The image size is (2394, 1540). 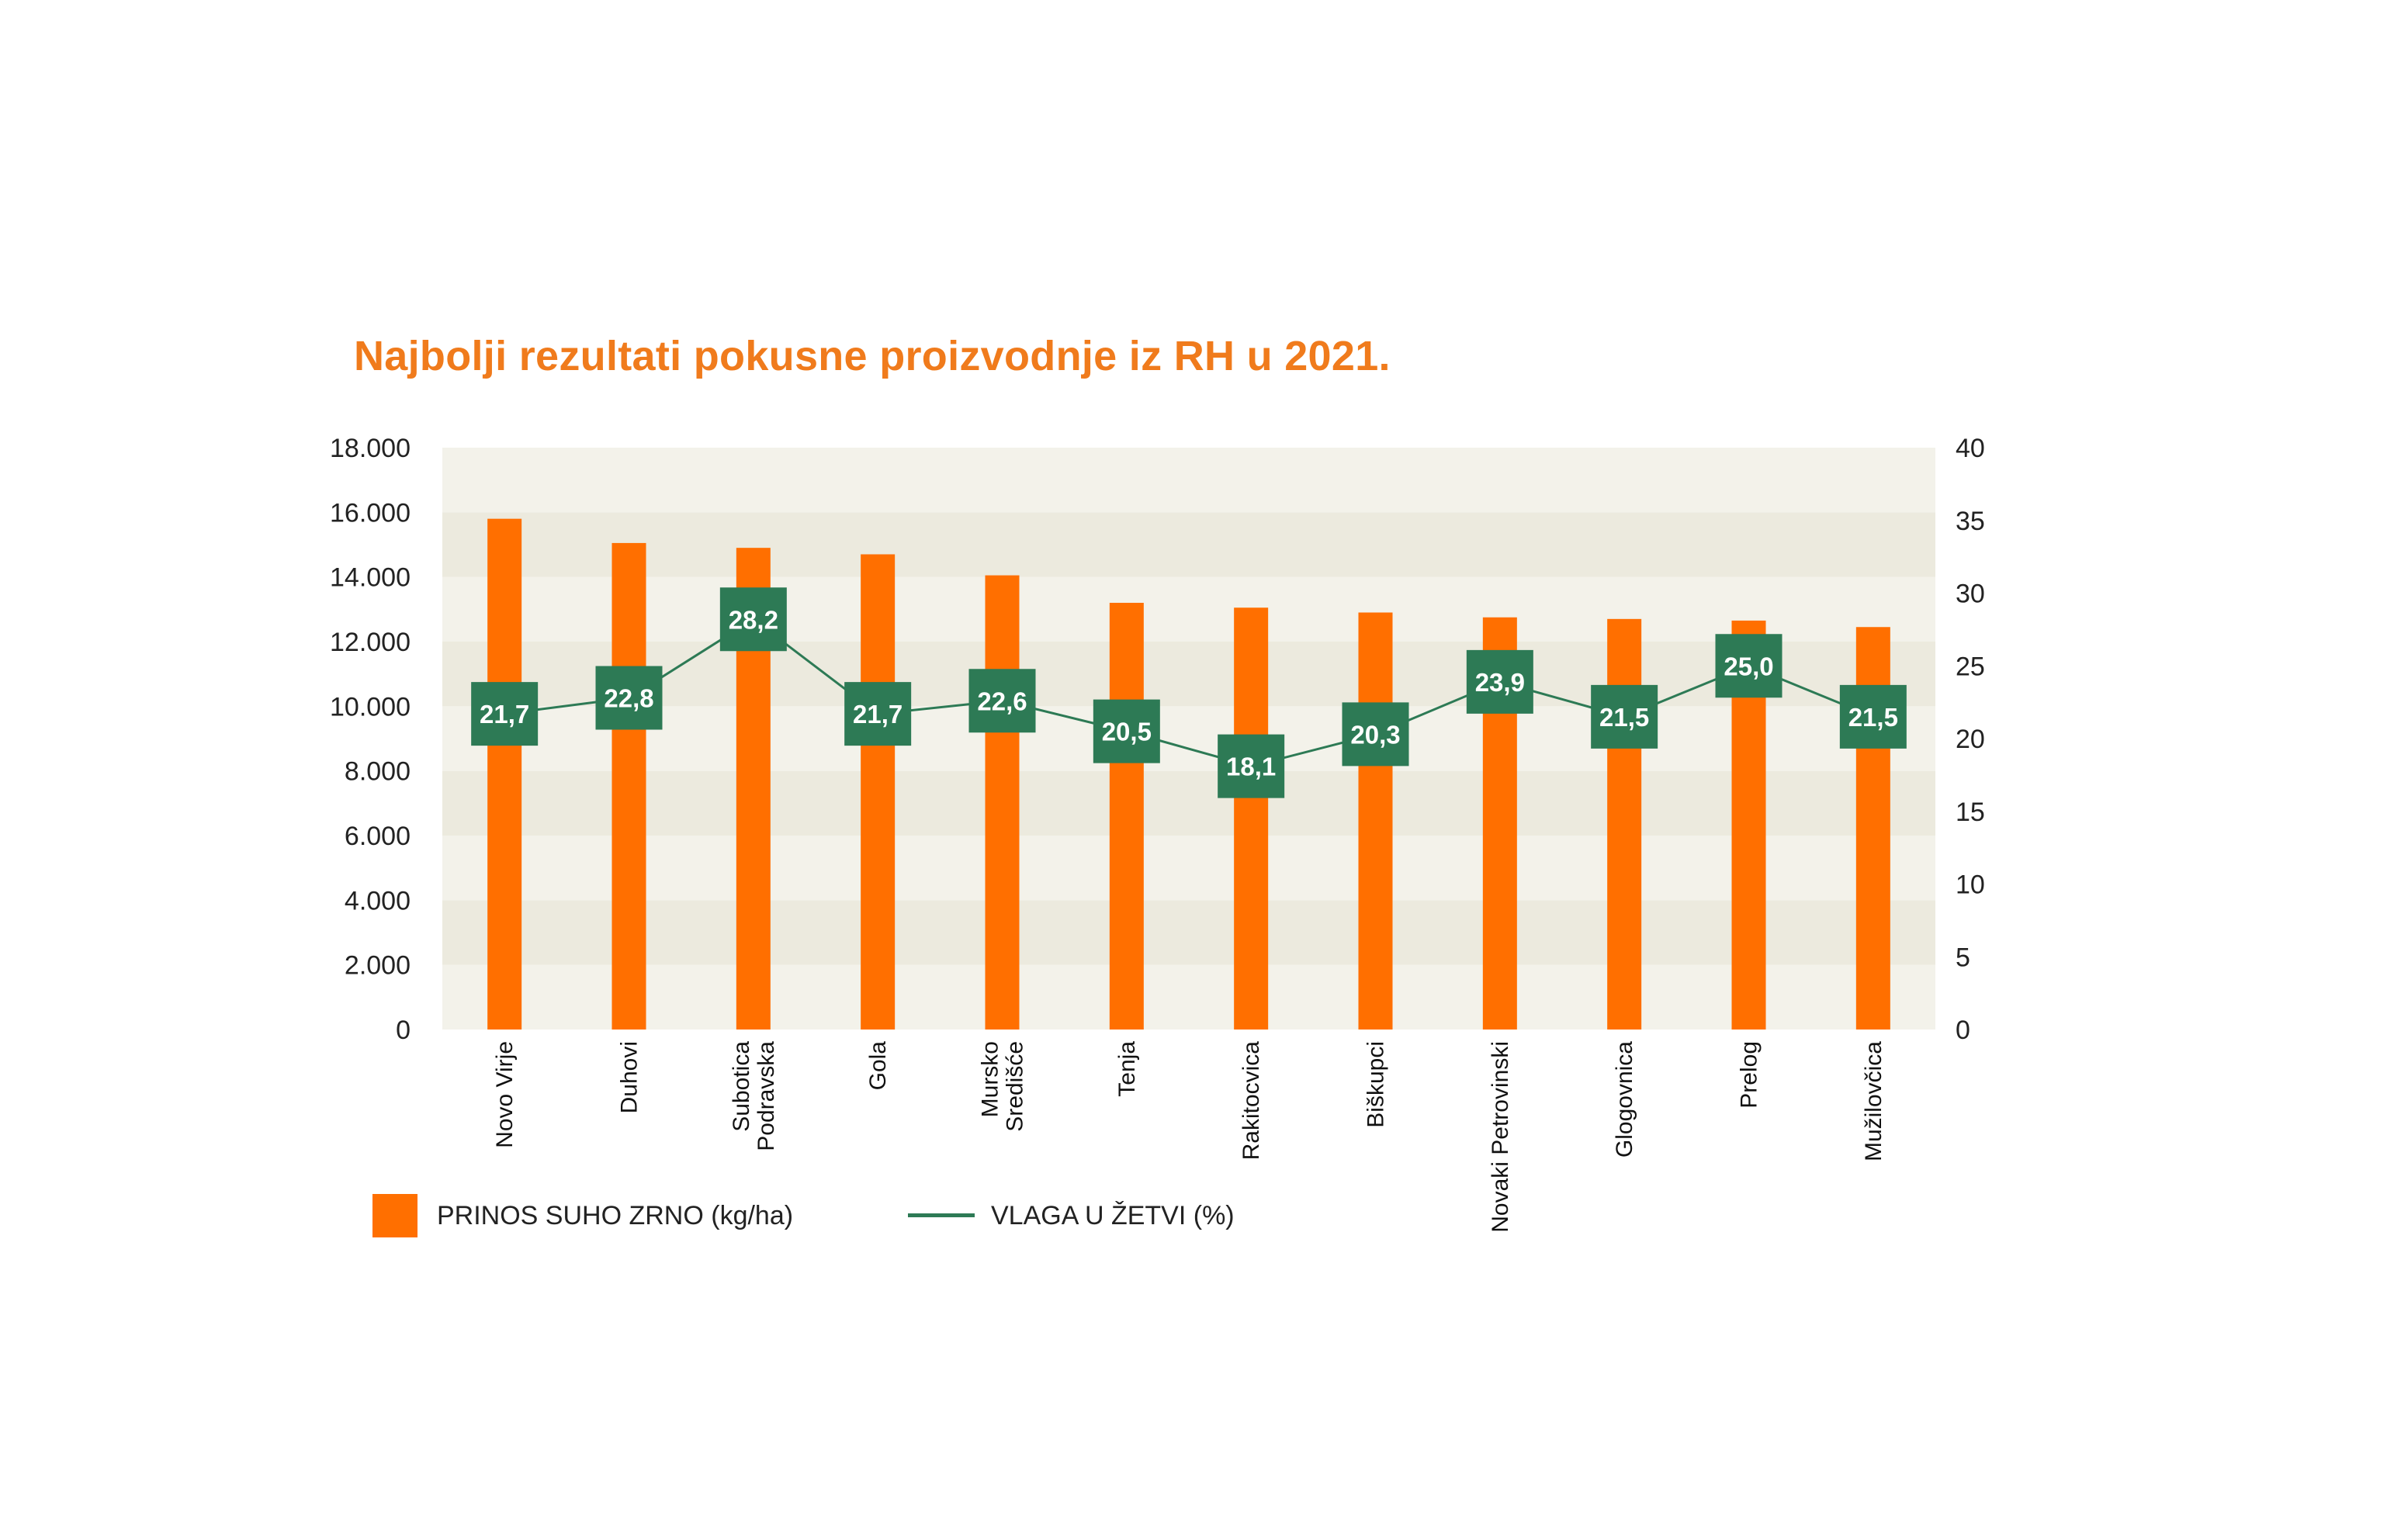 What do you see at coordinates (1970, 885) in the screenshot?
I see `right-tick-label: 10` at bounding box center [1970, 885].